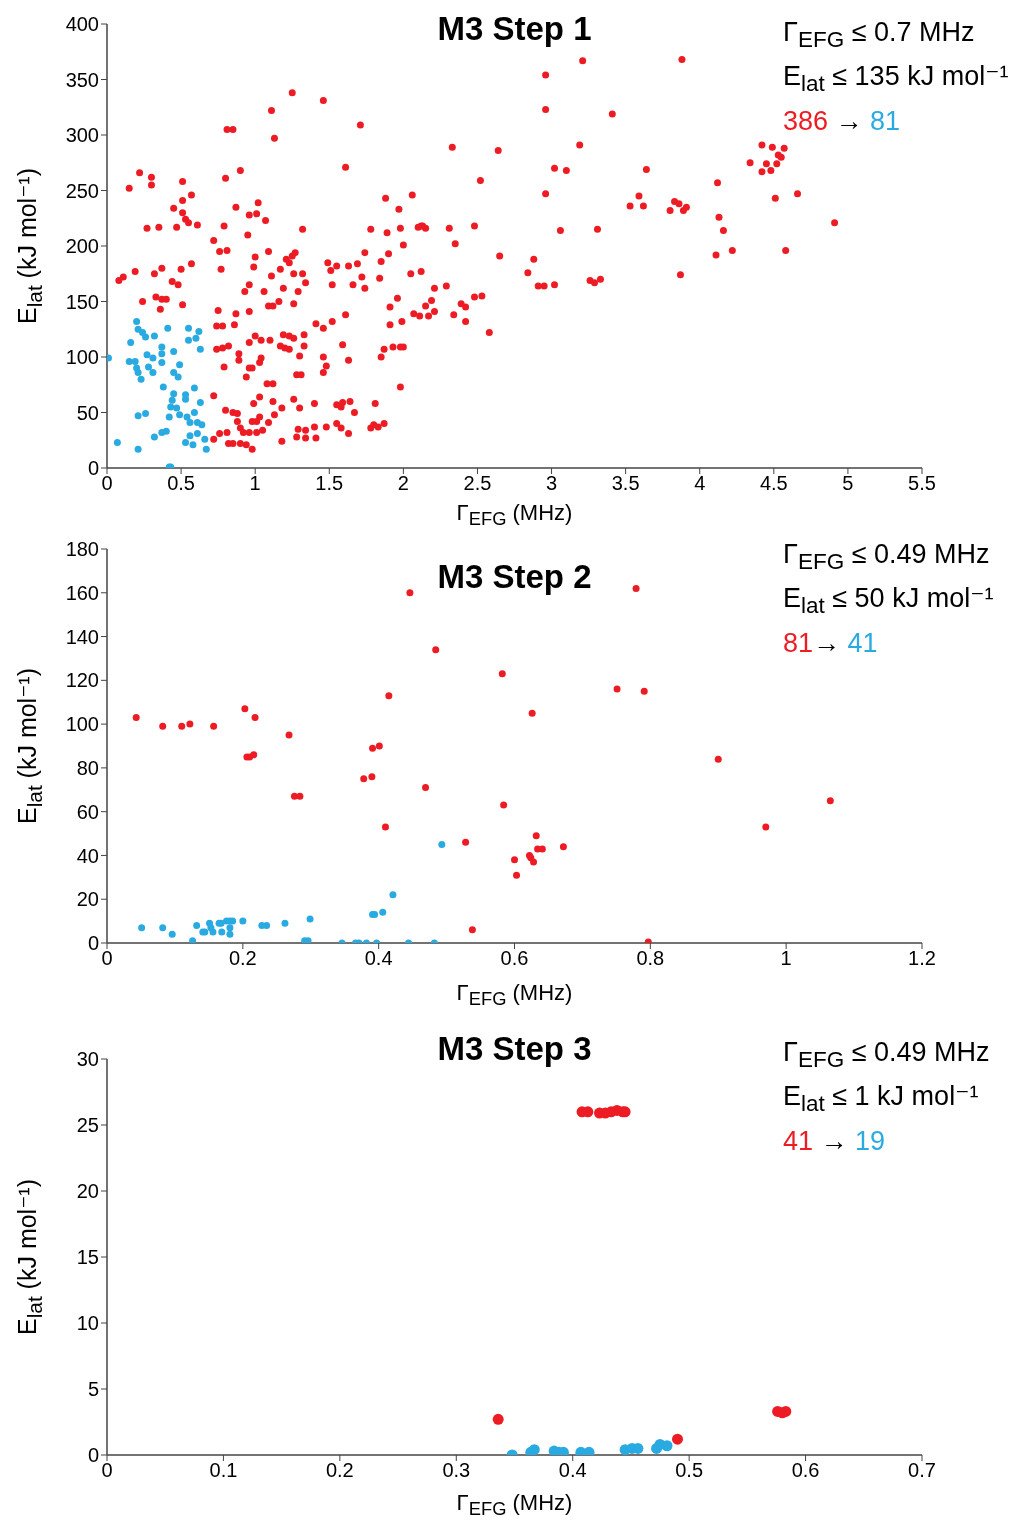 The height and width of the screenshot is (1521, 1027). I want to click on y-tick-label: 20, so click(87, 1191).